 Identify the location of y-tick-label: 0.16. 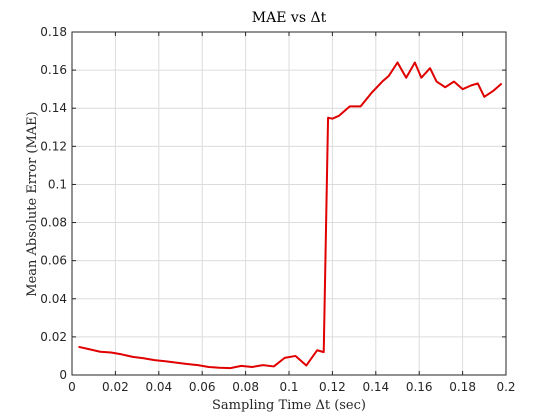
(53, 70).